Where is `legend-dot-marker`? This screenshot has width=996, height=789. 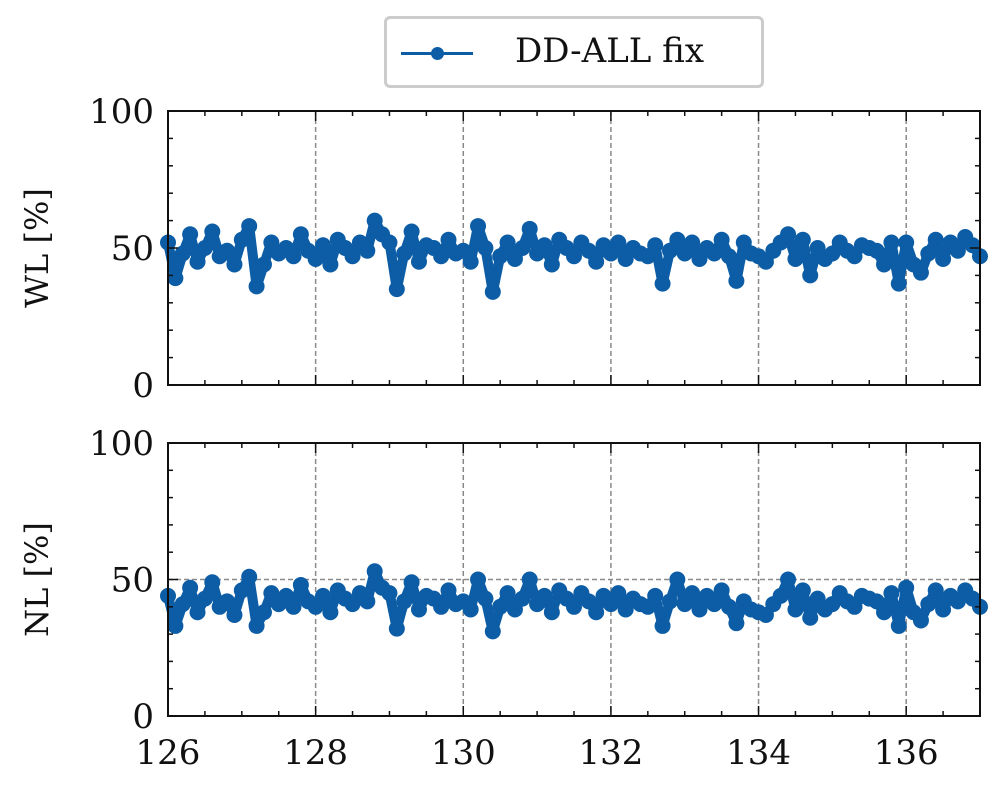
legend-dot-marker is located at coordinates (437, 53).